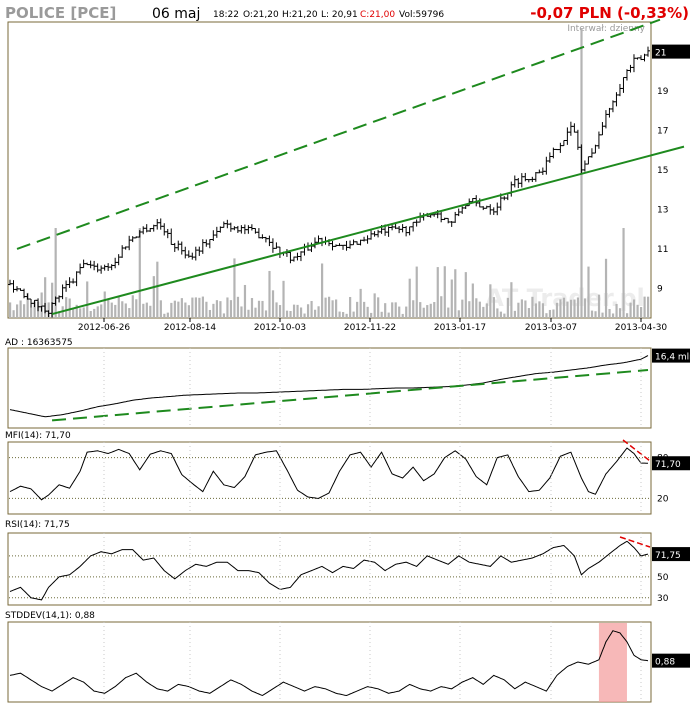 The image size is (700, 704). What do you see at coordinates (609, 13) in the screenshot?
I see `price-change: -0,07 PLN (-0,33%)` at bounding box center [609, 13].